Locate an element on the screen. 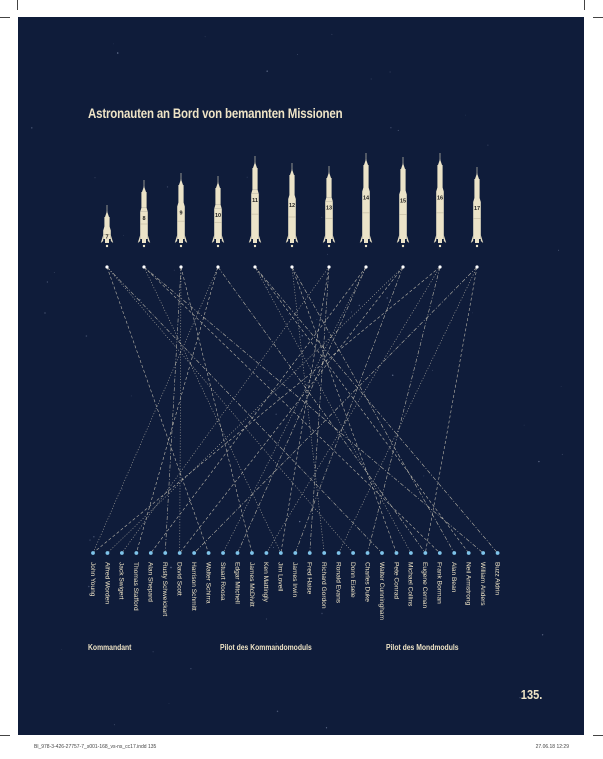 Image resolution: width=603 pixels, height=759 pixels. legend-label: Kommandant is located at coordinates (110, 647).